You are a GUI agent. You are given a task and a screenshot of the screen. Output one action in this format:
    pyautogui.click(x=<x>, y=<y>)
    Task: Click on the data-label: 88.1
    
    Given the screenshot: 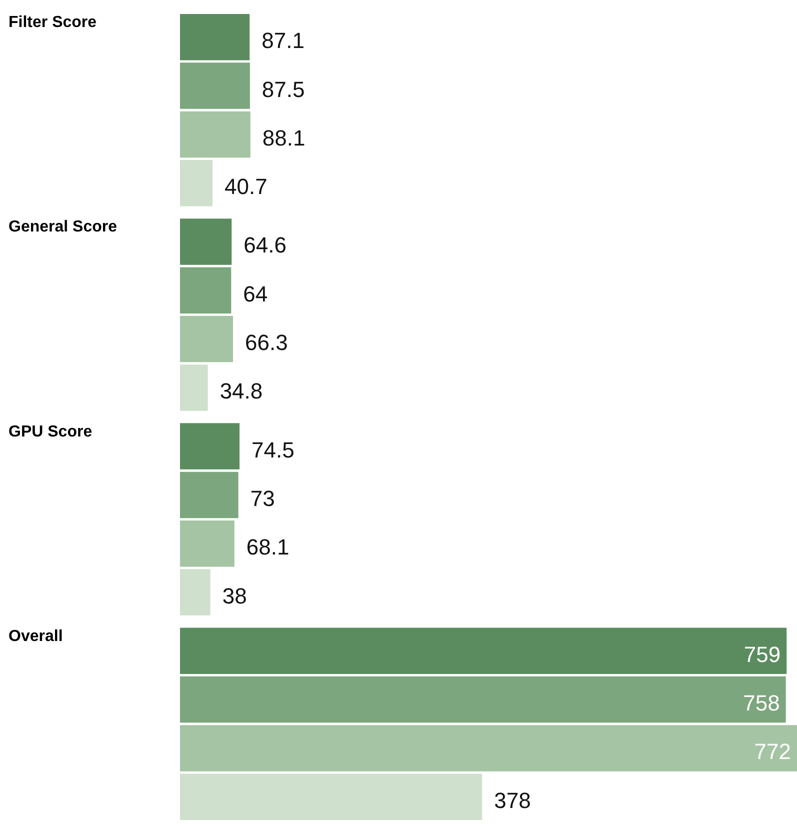 What is the action you would take?
    pyautogui.click(x=284, y=137)
    